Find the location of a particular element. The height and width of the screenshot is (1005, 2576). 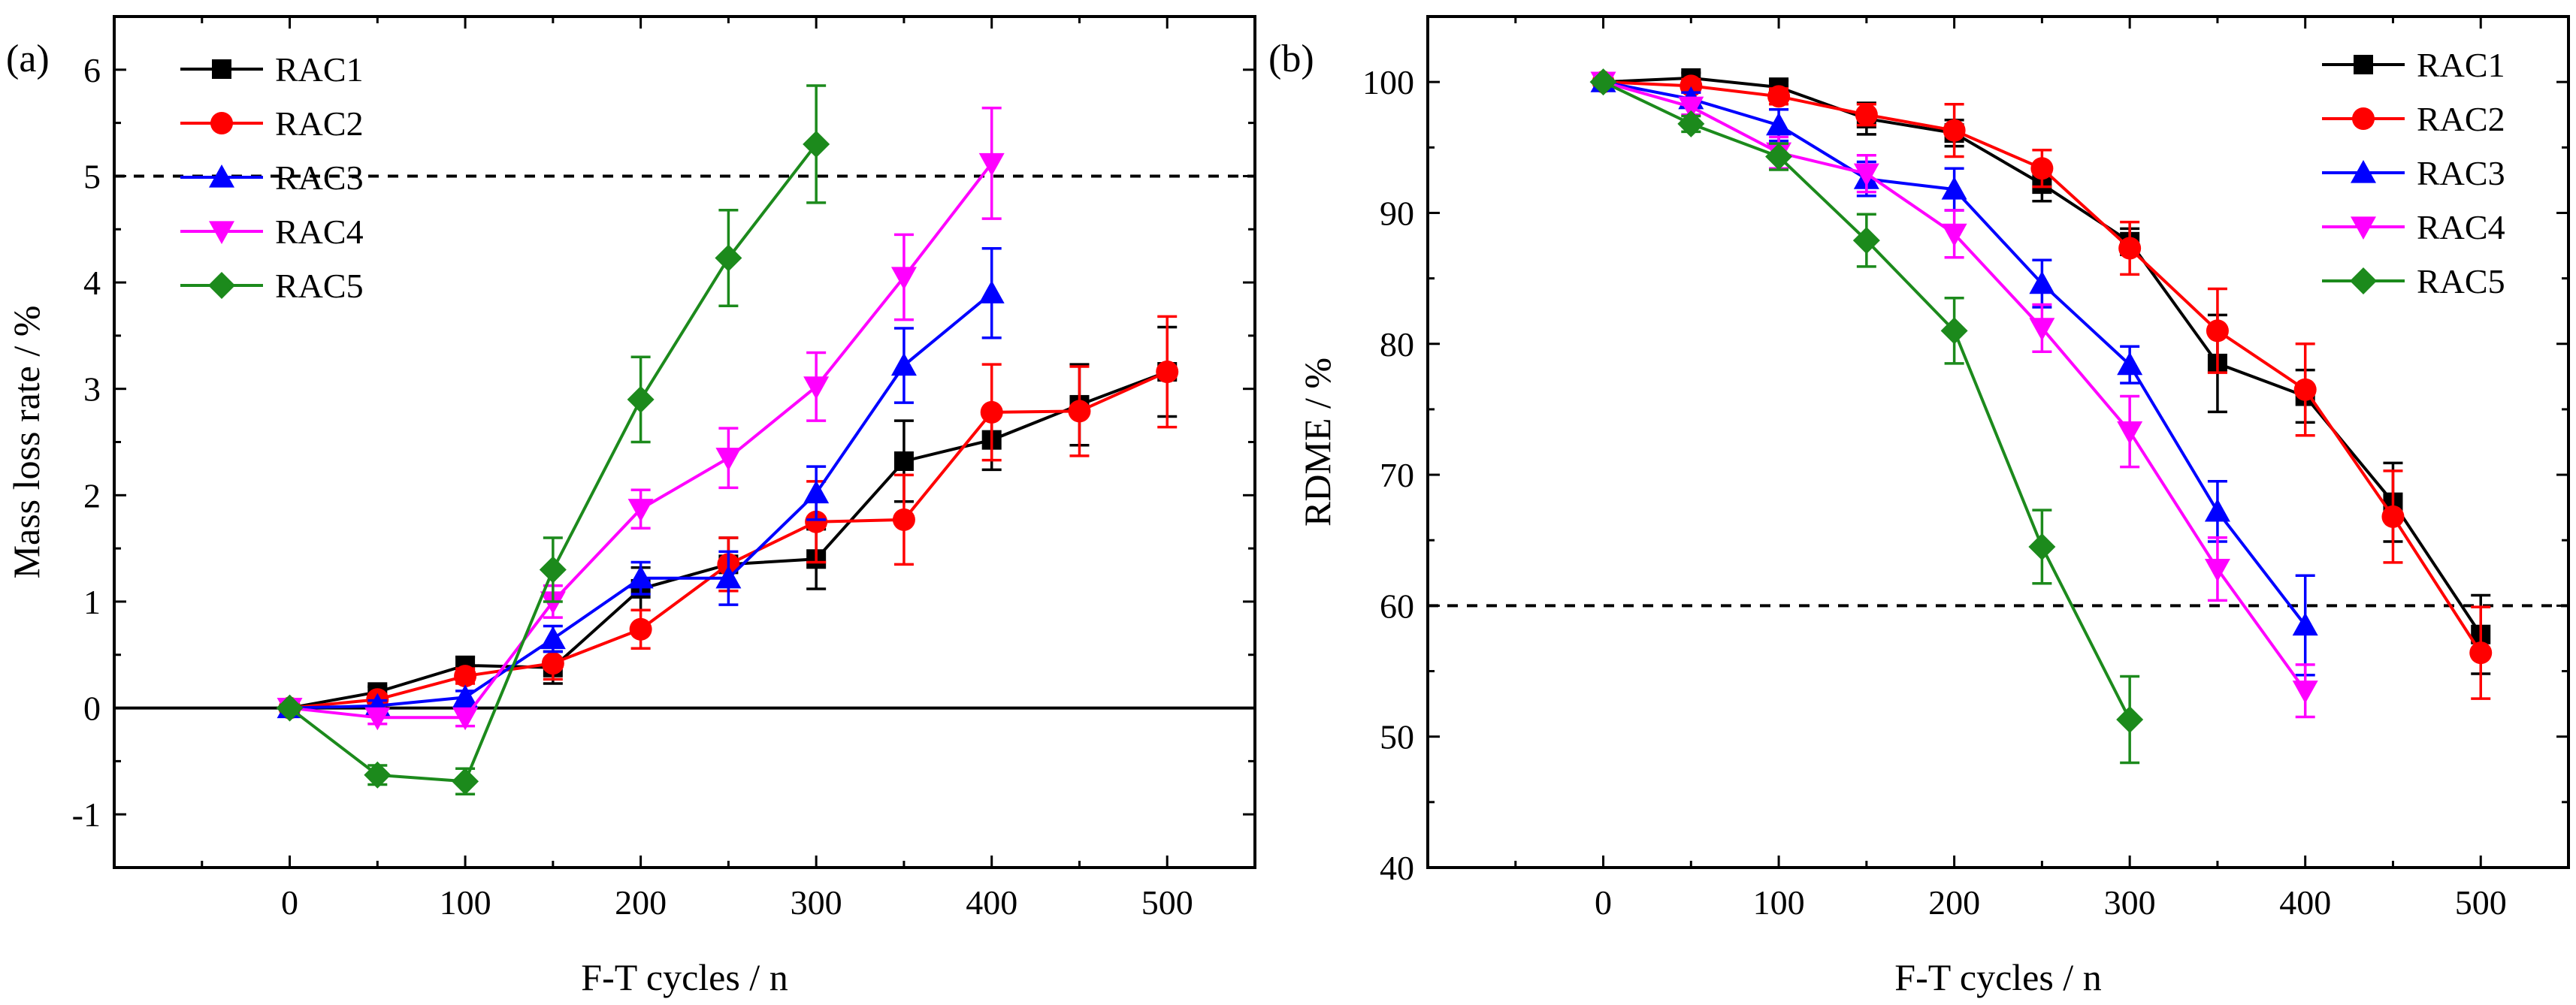

a-series-rac1 is located at coordinates (729, 521).